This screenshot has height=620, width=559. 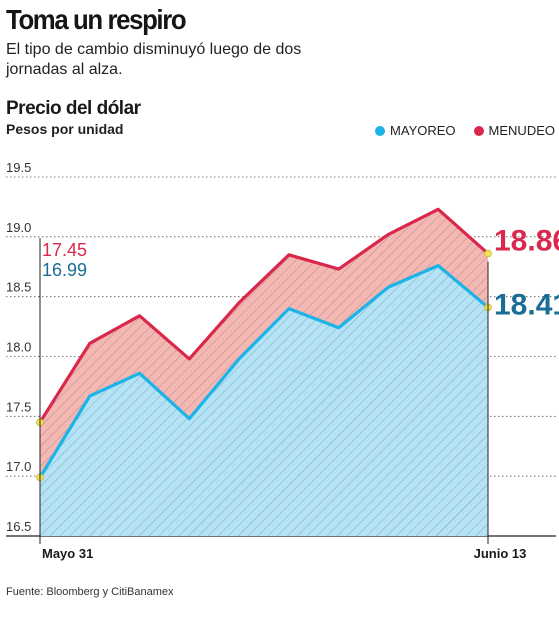 I want to click on y-tick-label: 18.0, so click(x=18, y=347).